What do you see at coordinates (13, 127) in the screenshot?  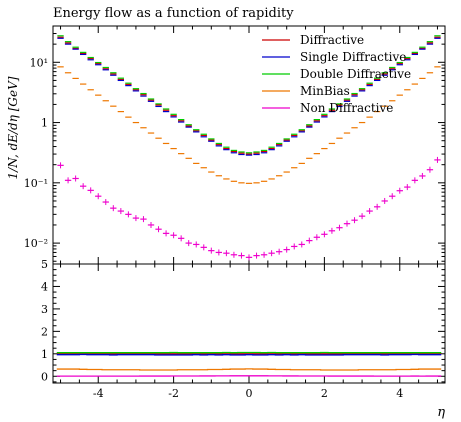 I see `y-axis-label: 1/N, dE/dη [GeV]` at bounding box center [13, 127].